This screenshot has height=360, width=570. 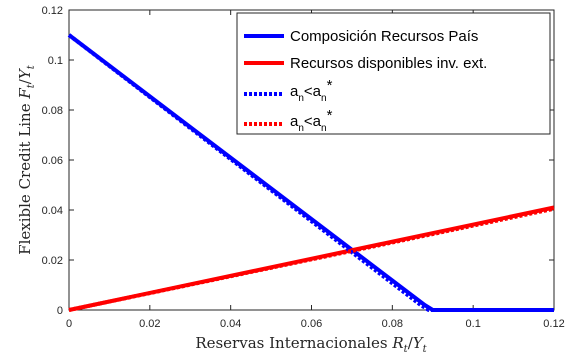 What do you see at coordinates (388, 63) in the screenshot?
I see `legend-label-recursos: Recursos disponibles inv. ext.` at bounding box center [388, 63].